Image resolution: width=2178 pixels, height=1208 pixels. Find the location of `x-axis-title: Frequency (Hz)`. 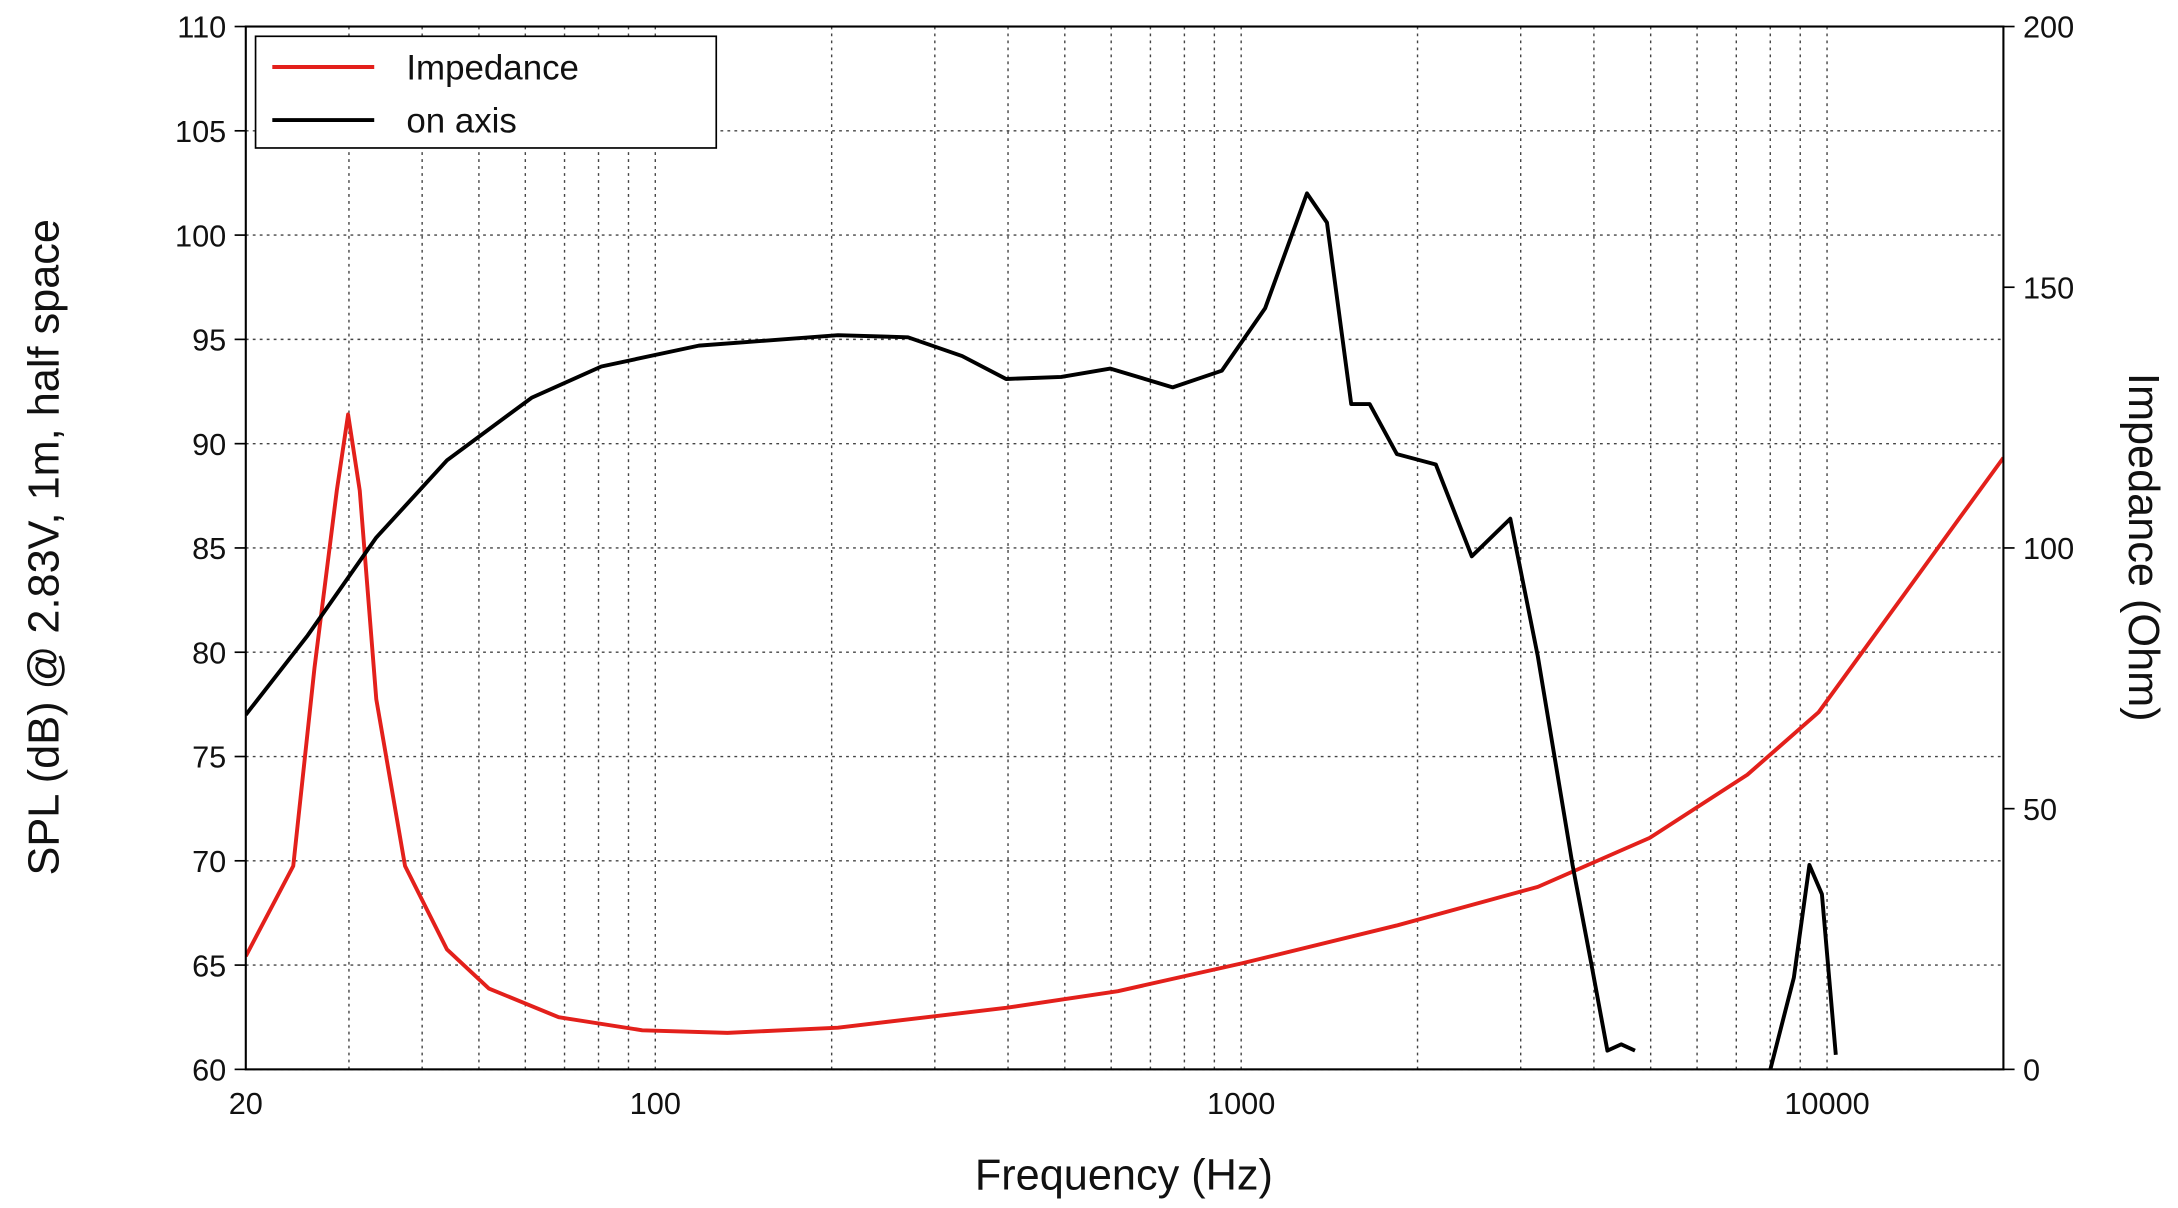

x-axis-title: Frequency (Hz) is located at coordinates (1124, 1175).